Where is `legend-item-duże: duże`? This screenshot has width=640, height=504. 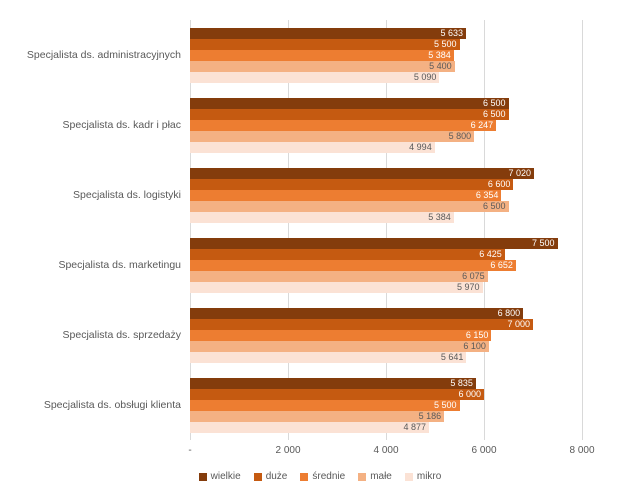
legend-item-duże: duże is located at coordinates (270, 476).